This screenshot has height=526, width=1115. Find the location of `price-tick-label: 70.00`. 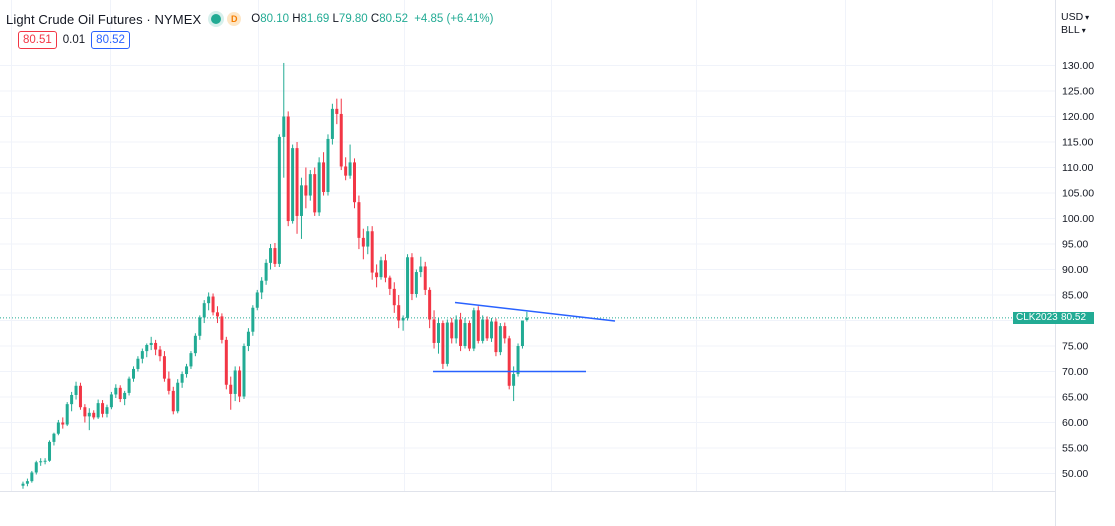

price-tick-label: 70.00 is located at coordinates (1075, 372).